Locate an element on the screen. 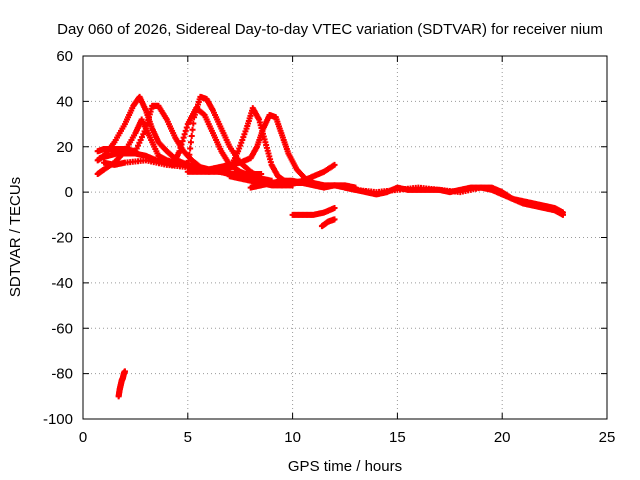 This screenshot has height=480, width=640. y-tick-label: -60 is located at coordinates (62, 328).